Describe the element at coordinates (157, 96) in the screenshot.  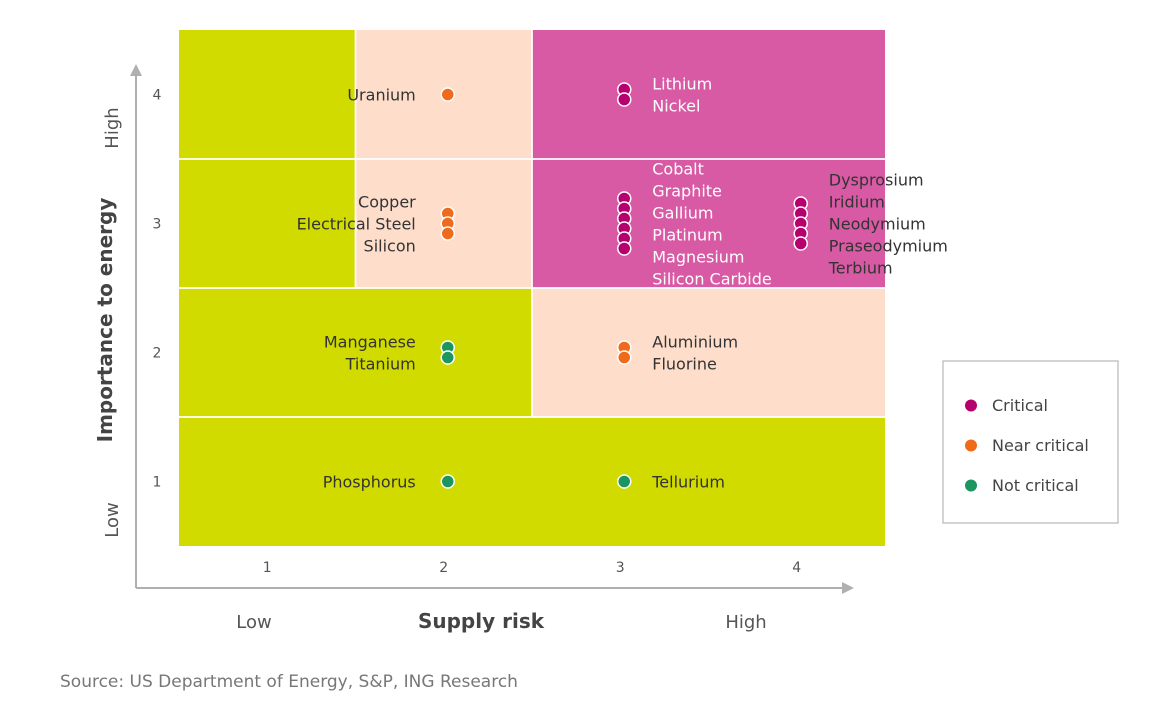
I see `y-tick-label: 4` at that location.